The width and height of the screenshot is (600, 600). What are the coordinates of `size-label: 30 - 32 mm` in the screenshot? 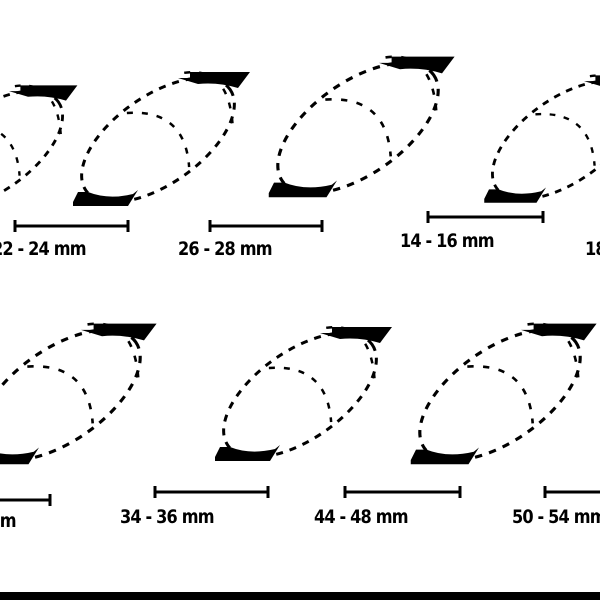 It's located at (8, 521).